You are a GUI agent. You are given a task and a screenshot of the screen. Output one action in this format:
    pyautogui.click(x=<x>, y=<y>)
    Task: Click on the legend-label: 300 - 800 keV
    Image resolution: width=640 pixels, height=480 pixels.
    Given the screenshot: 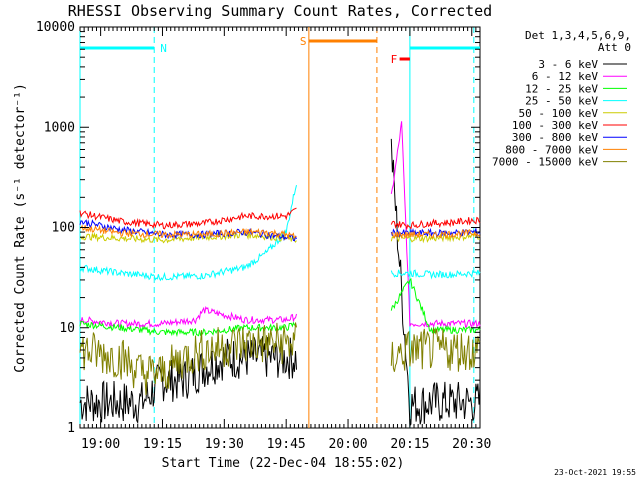 What is the action you would take?
    pyautogui.click(x=555, y=137)
    